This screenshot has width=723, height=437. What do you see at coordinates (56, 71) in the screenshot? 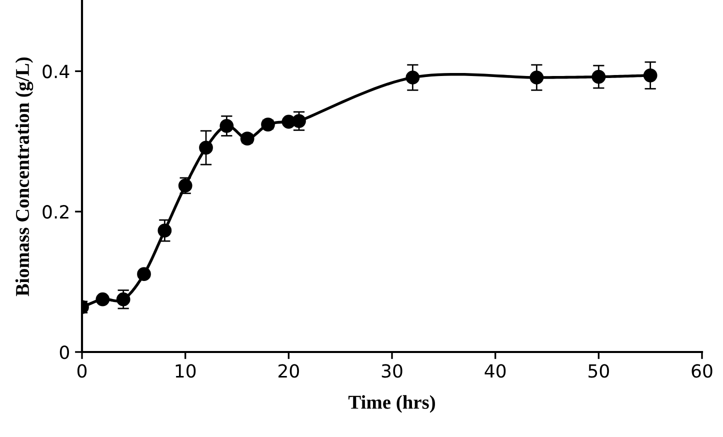
I see `y-tick-label: 0.4` at bounding box center [56, 71].